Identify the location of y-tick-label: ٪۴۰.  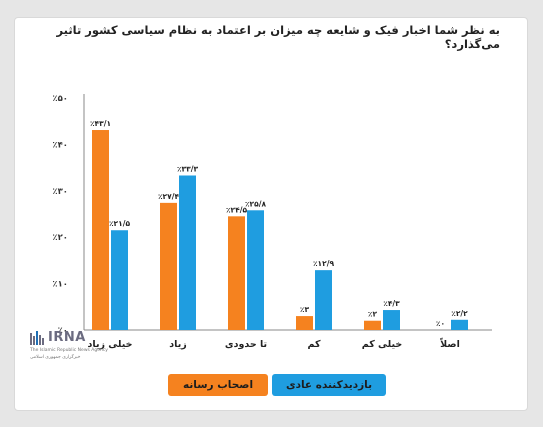
(60, 145).